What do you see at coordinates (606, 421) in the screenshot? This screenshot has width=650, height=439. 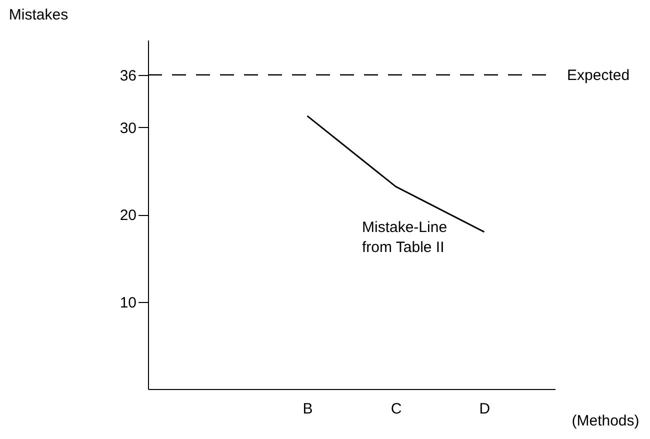 I see `x-axis-title: (Methods)` at bounding box center [606, 421].